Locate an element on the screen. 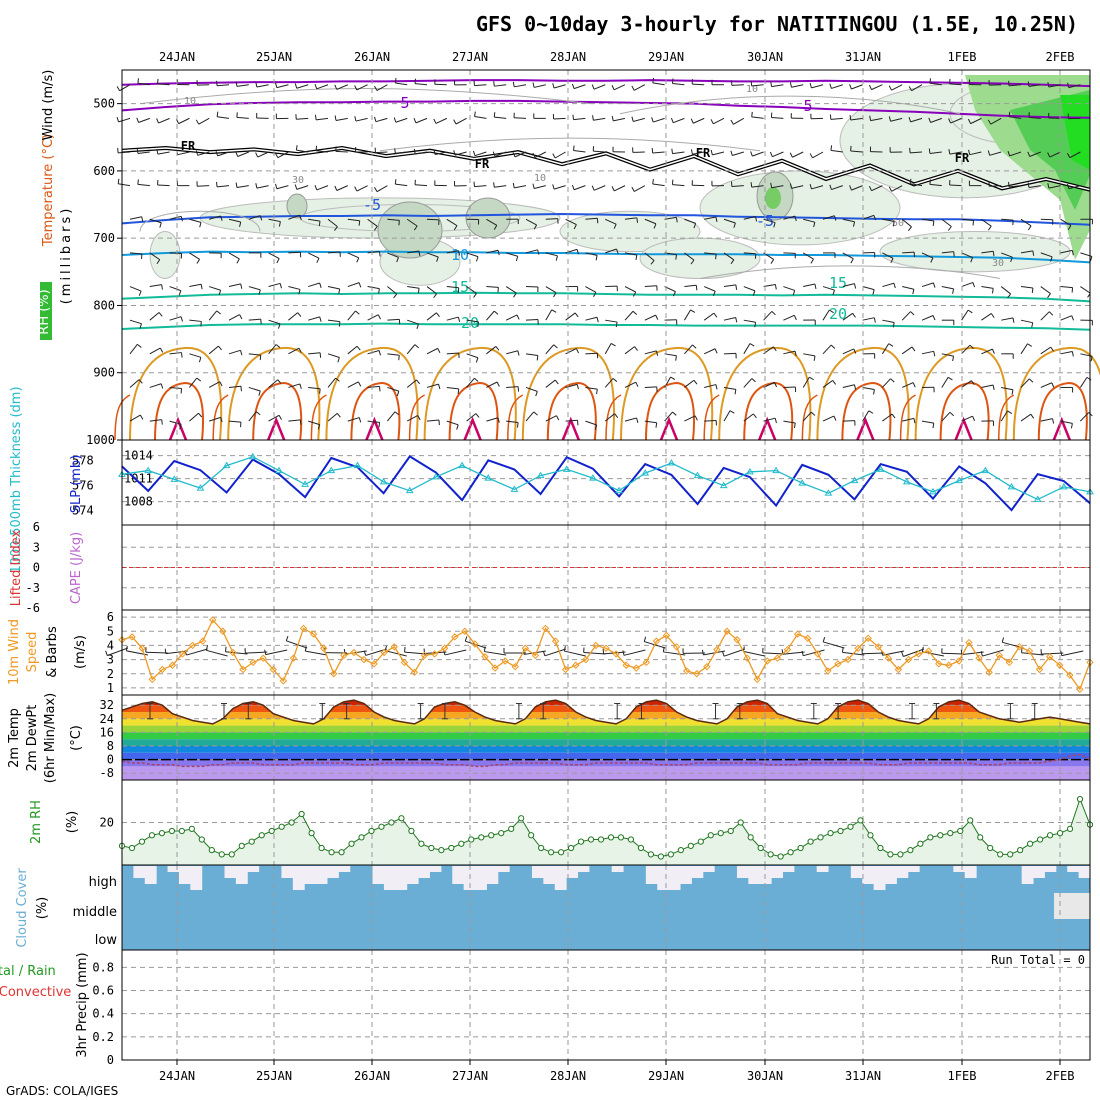 This screenshot has height=1100, width=1100. bottom-date-label: 24JAN is located at coordinates (177, 1076).